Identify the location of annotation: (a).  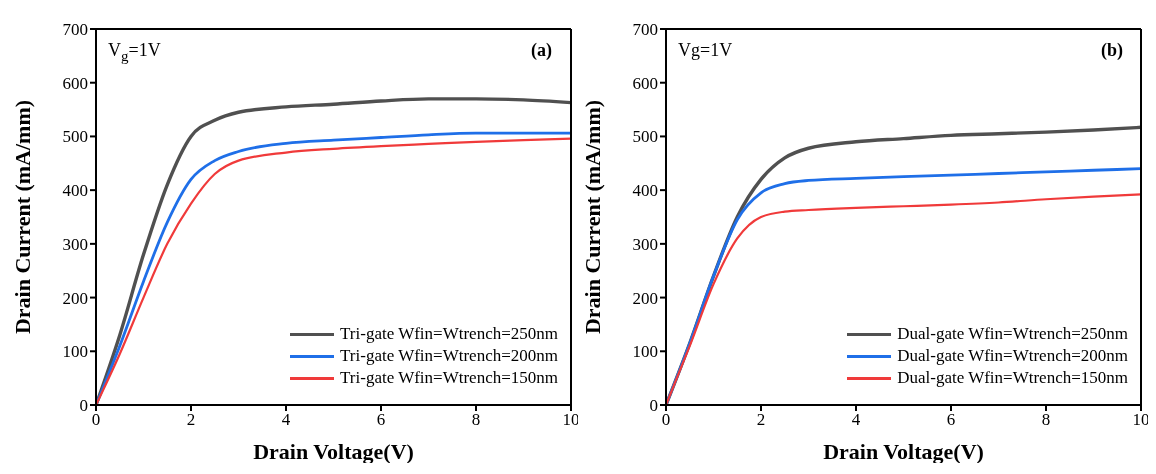
(541, 50).